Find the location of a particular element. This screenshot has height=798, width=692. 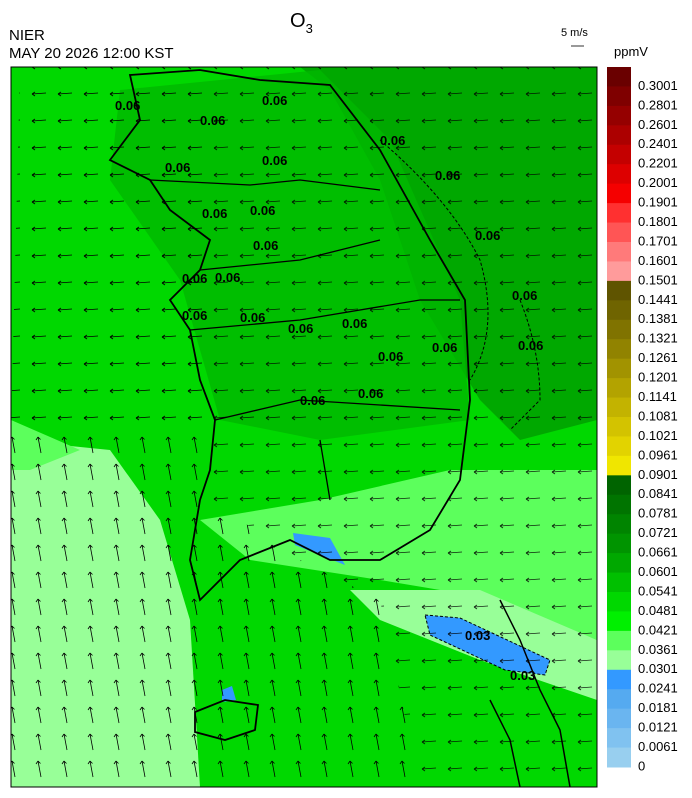

colorbar-label: 0.0541 is located at coordinates (658, 590).